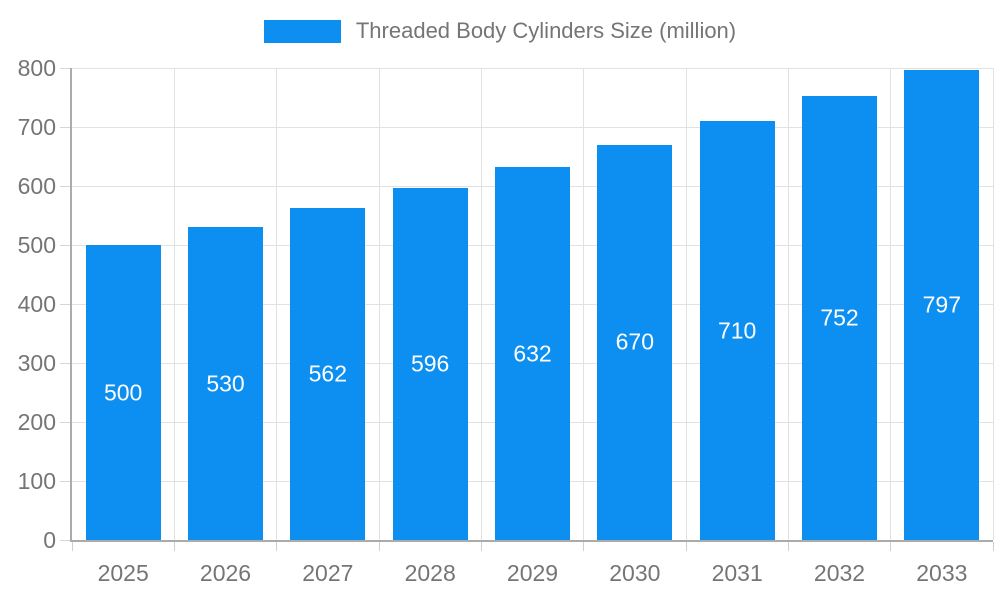 This screenshot has height=600, width=1000. I want to click on bar-value-label: 670, so click(635, 341).